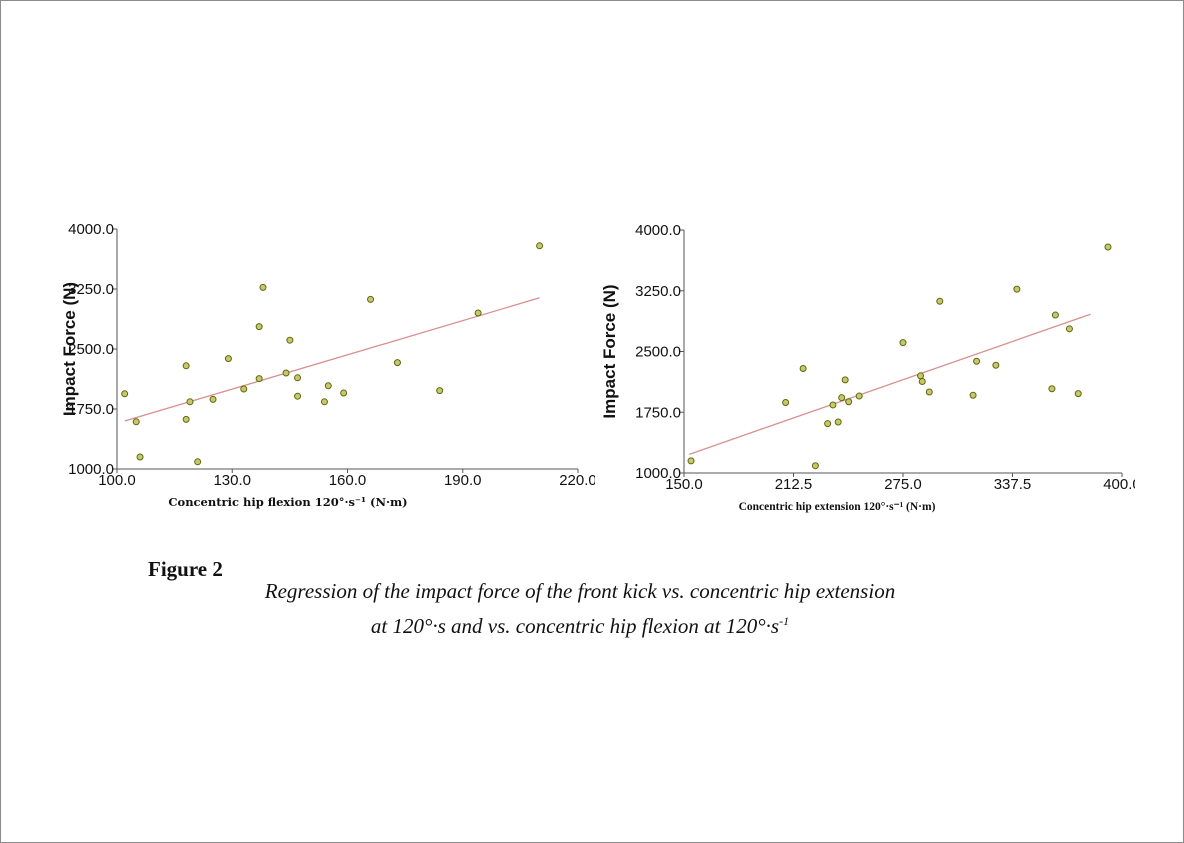  What do you see at coordinates (684, 484) in the screenshot?
I see `x-tick-label: 150.0` at bounding box center [684, 484].